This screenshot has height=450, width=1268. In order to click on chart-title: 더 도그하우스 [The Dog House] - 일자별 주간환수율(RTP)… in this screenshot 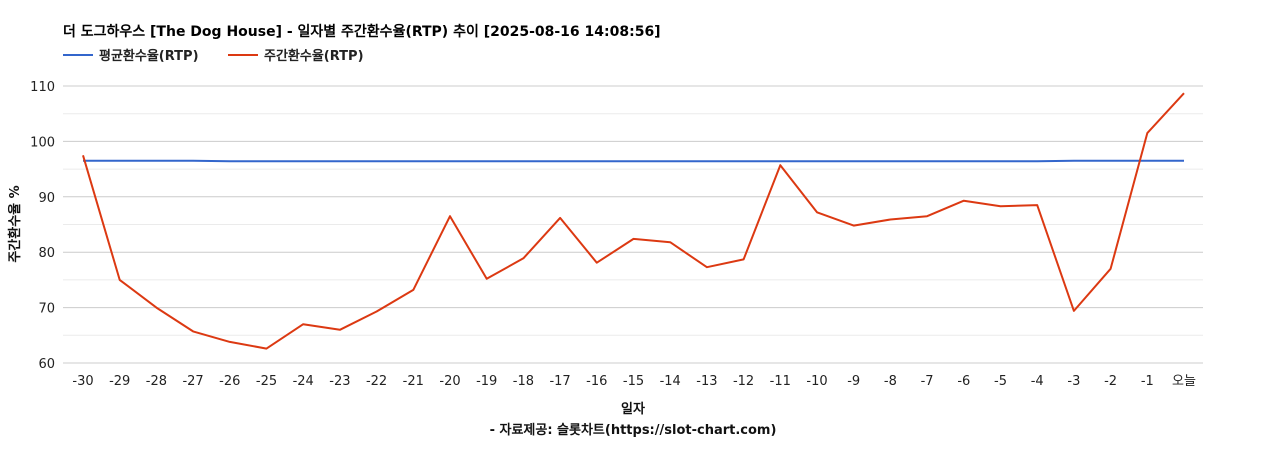, I will do `click(362, 31)`.